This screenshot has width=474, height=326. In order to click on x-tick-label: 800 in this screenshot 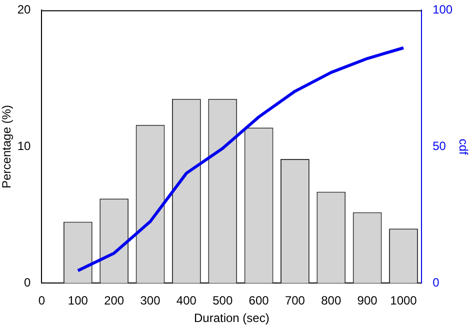, I will do `click(331, 301)`.